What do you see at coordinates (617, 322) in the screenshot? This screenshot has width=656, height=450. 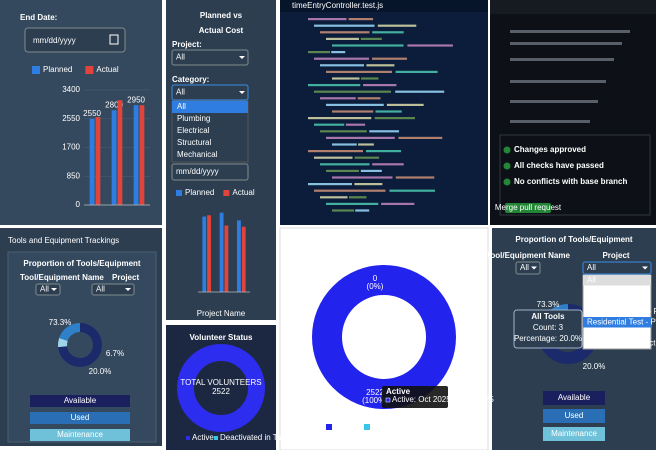 I see `dropdown-highlight` at bounding box center [617, 322].